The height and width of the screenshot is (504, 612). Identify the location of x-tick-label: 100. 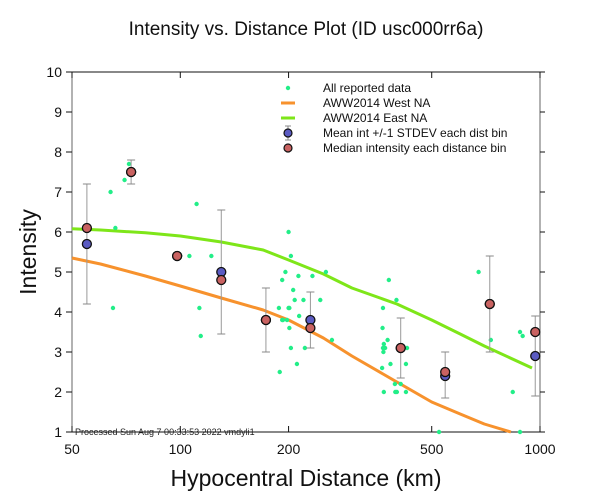
(181, 449).